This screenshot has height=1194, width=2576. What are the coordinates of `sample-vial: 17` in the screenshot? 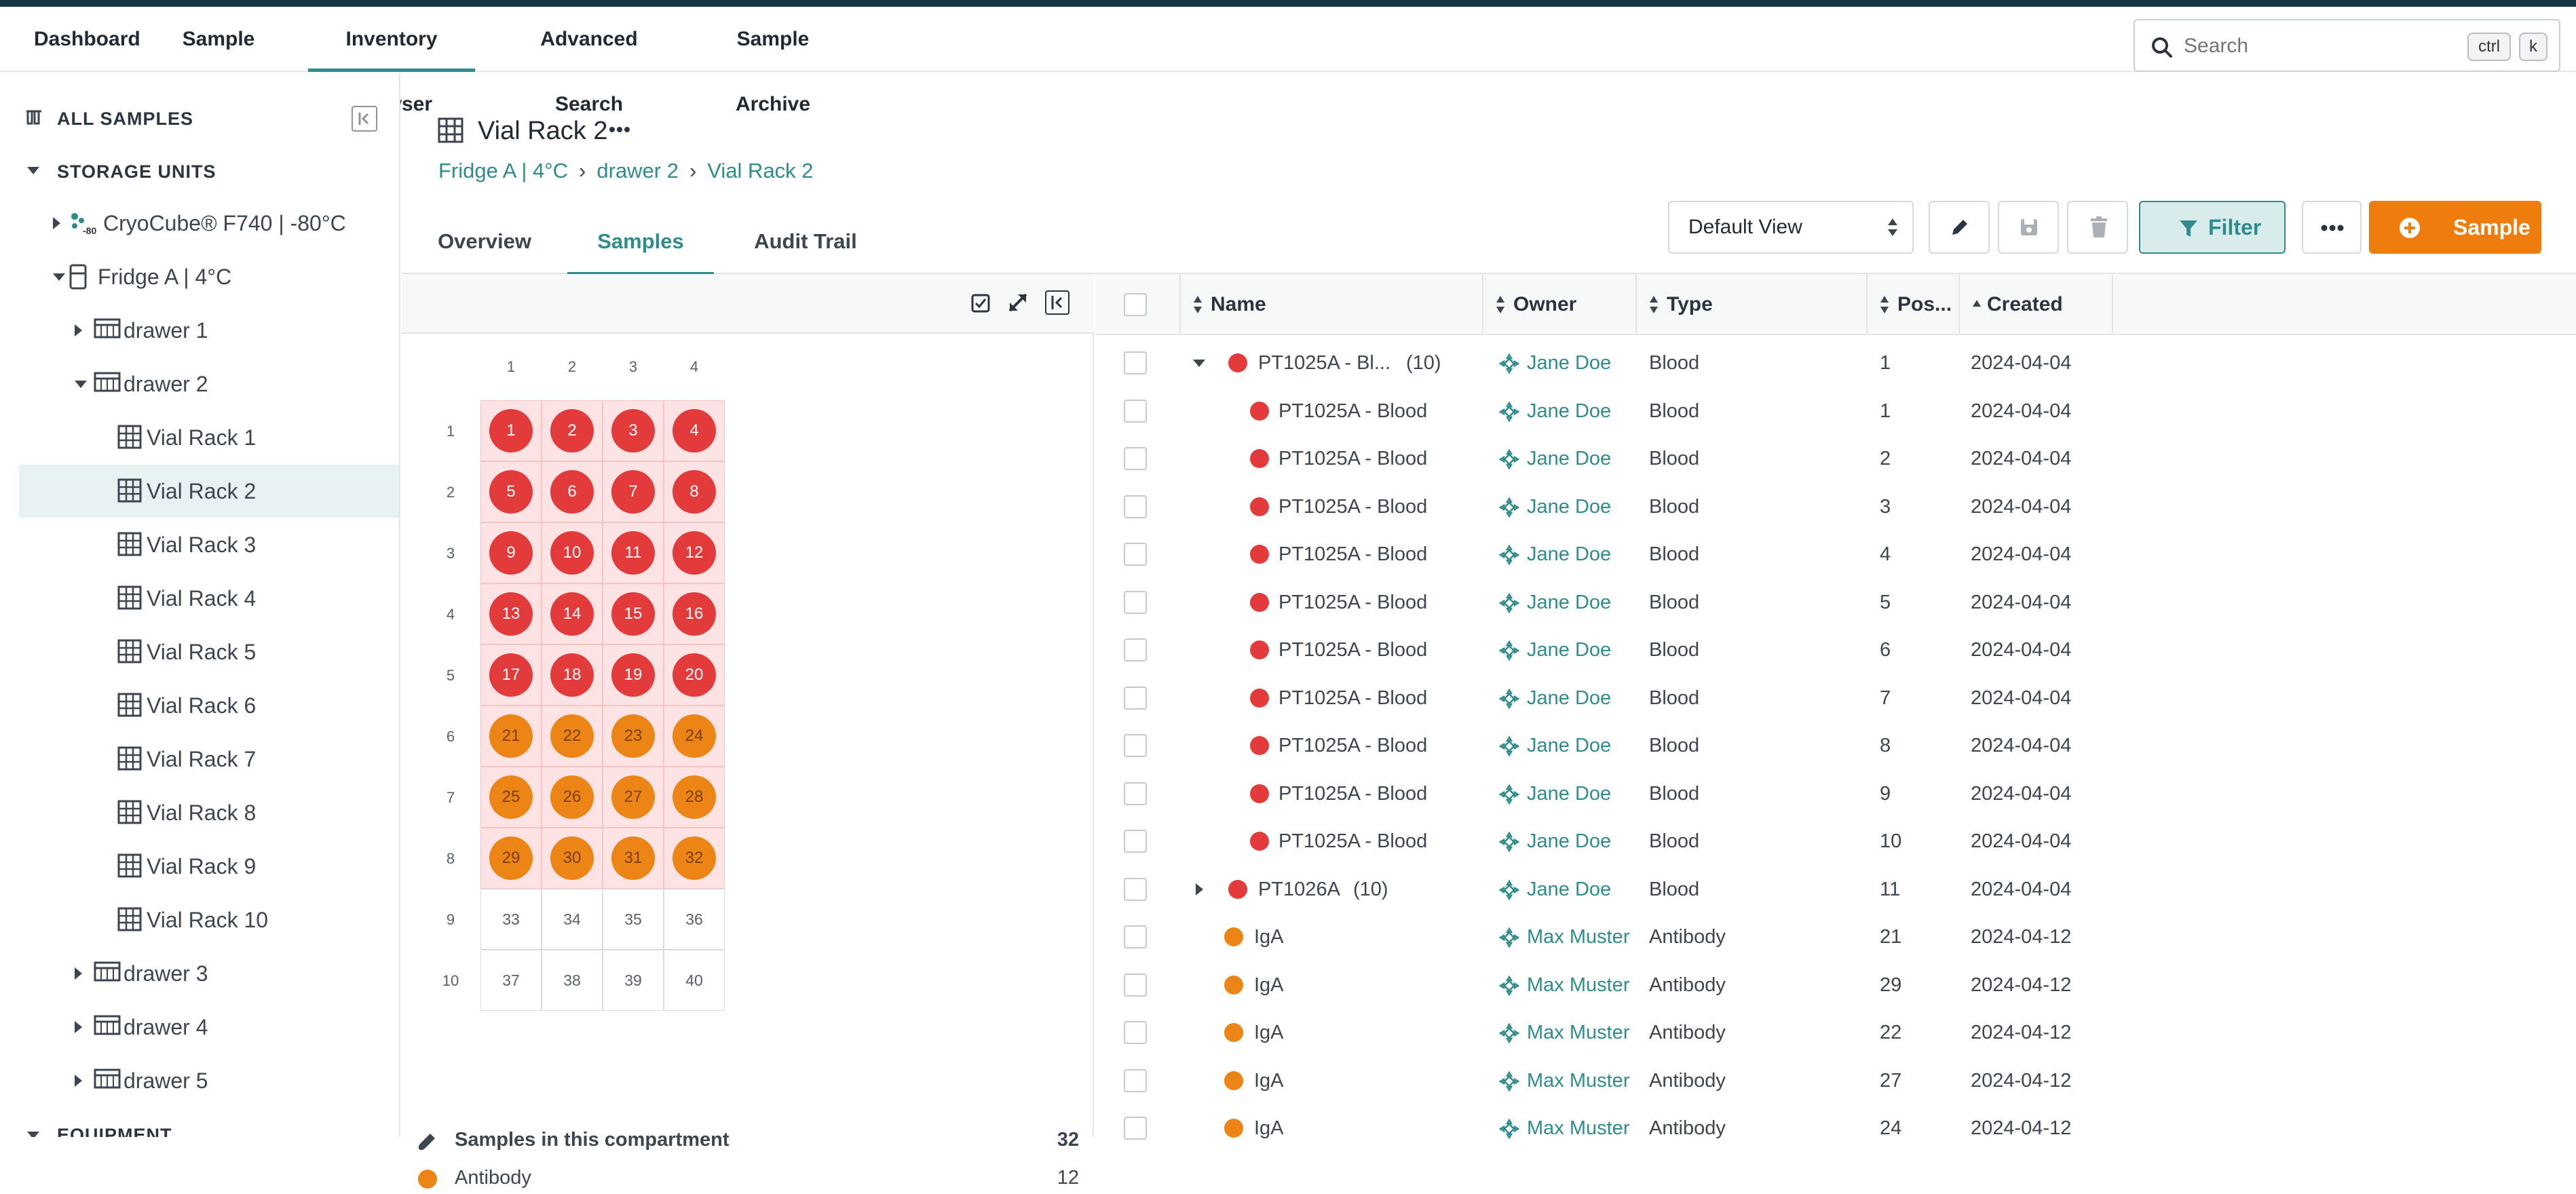 It's located at (511, 675).